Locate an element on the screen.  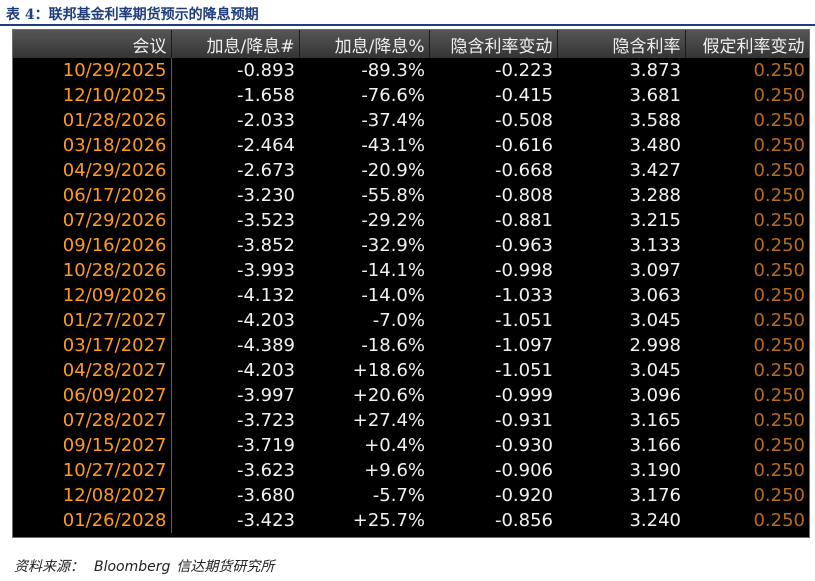
cell-meeting-date: 03/17/2027 is located at coordinates (92, 345).